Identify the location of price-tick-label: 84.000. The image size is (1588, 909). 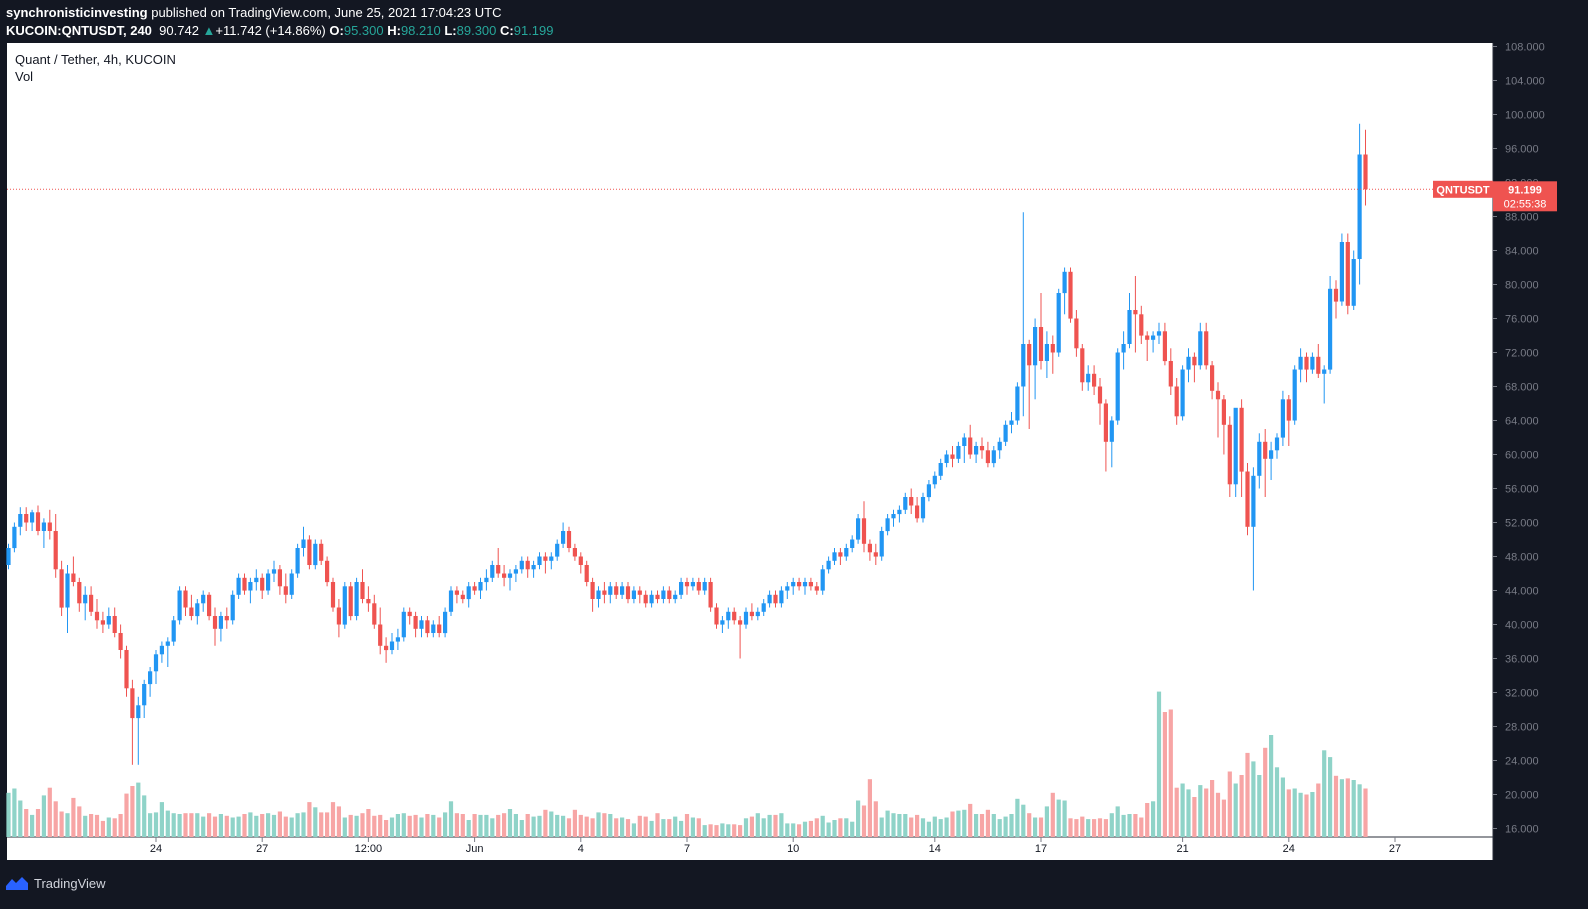
(1522, 252).